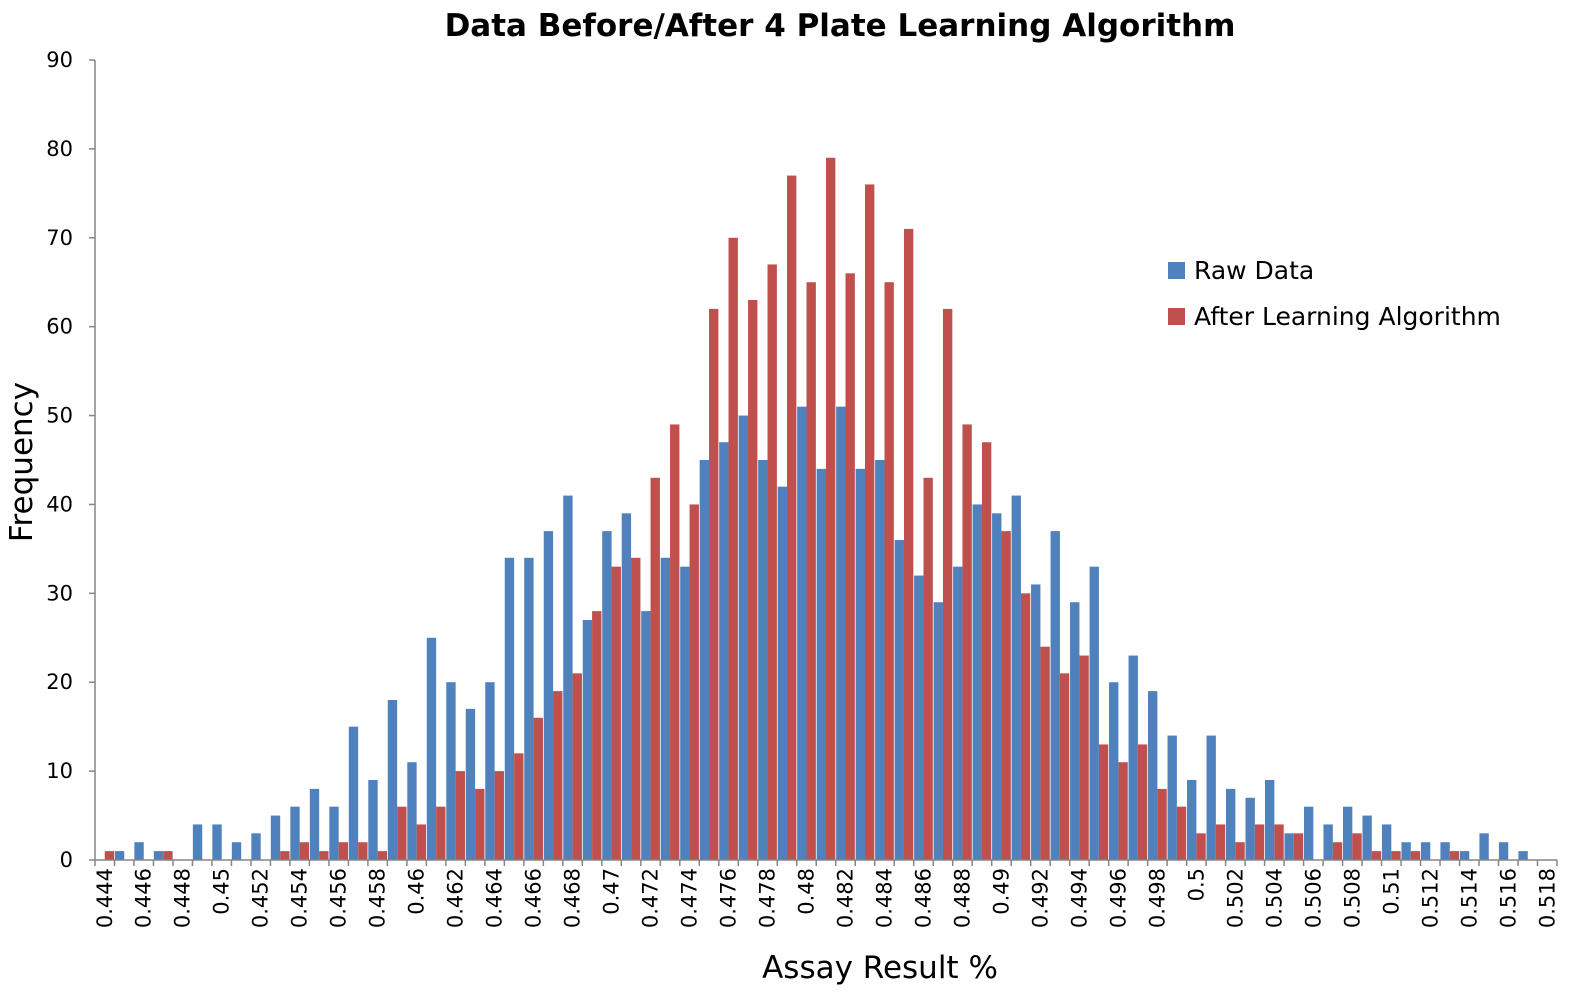 The height and width of the screenshot is (992, 1590). What do you see at coordinates (59, 149) in the screenshot?
I see `y-tick-label: 80` at bounding box center [59, 149].